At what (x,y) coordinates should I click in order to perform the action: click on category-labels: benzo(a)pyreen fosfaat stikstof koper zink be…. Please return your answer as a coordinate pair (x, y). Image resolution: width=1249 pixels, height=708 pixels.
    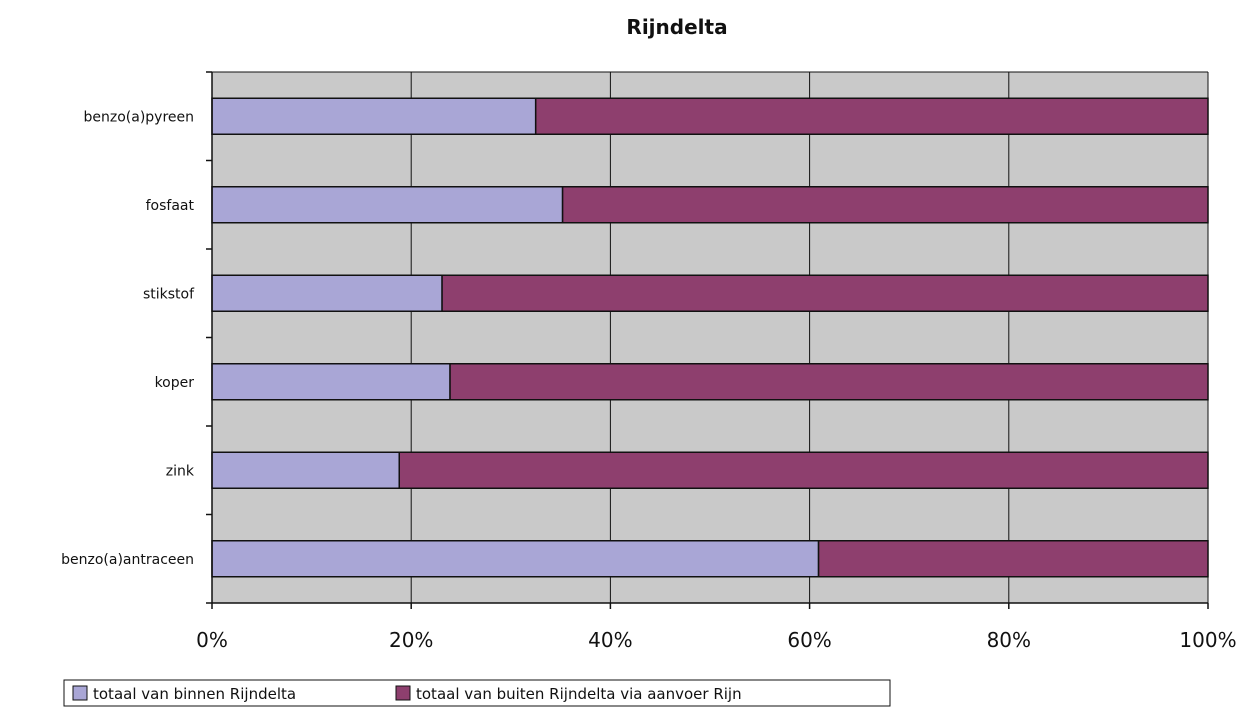
    Looking at the image, I should click on (128, 338).